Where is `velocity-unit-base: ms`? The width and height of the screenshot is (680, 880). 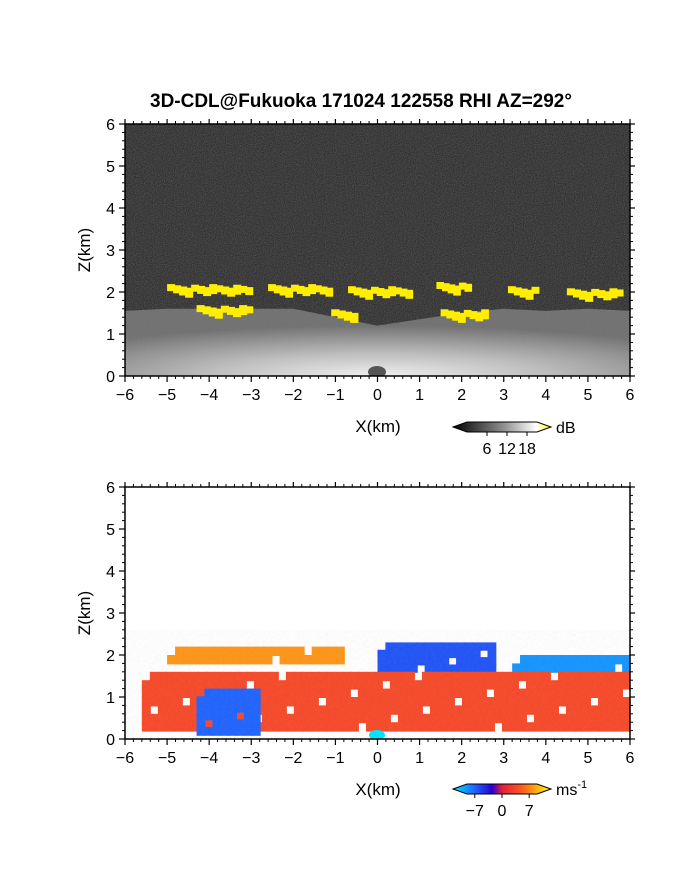 velocity-unit-base: ms is located at coordinates (566, 790).